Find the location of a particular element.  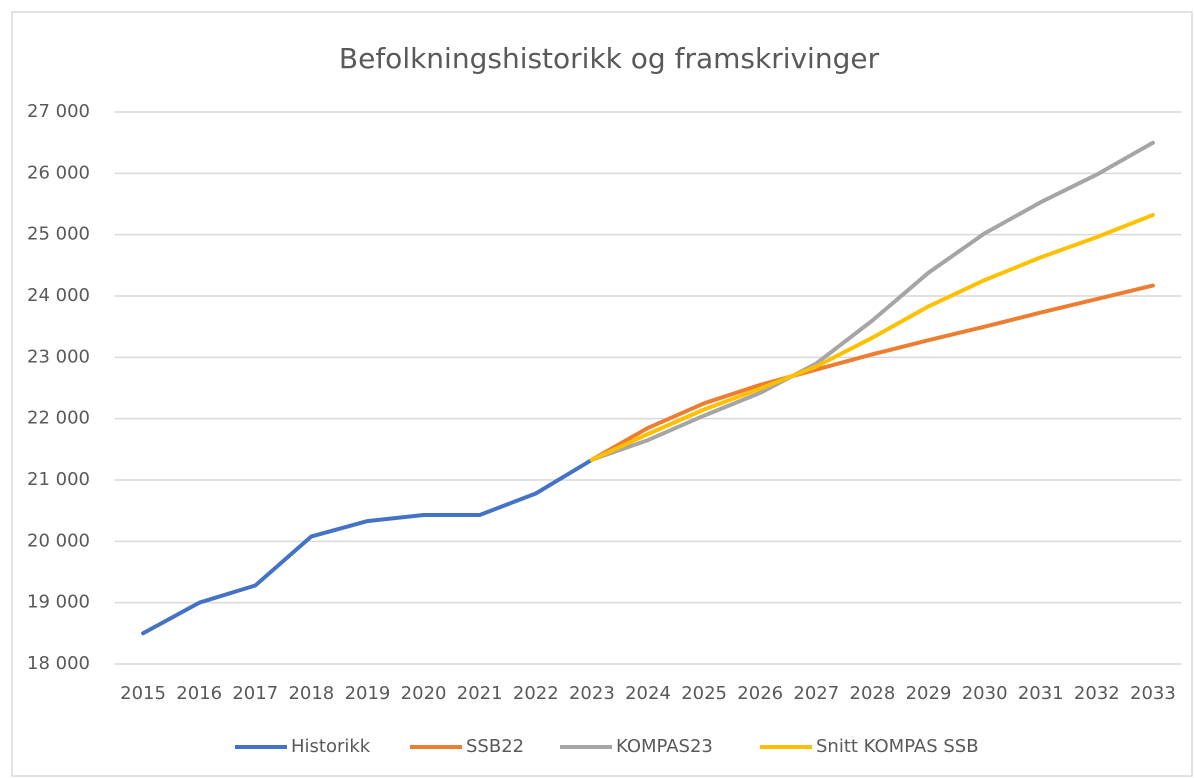

x-tick-label: 2021 is located at coordinates (480, 693).